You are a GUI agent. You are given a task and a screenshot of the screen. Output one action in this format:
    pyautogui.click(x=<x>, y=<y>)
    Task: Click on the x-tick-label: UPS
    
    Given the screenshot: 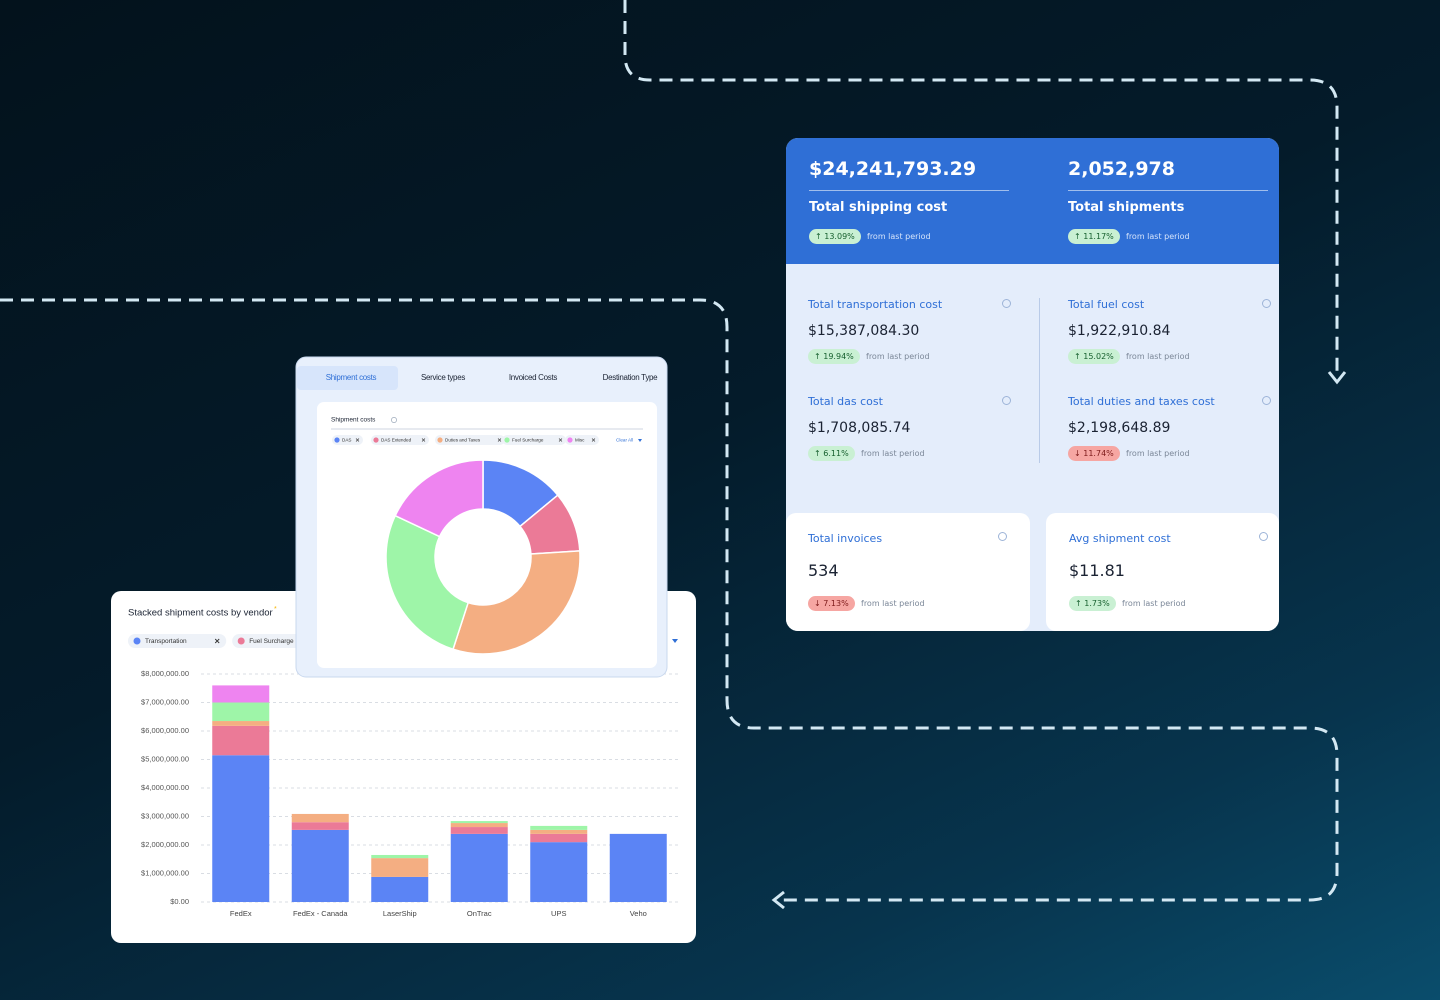 What is the action you would take?
    pyautogui.click(x=558, y=913)
    